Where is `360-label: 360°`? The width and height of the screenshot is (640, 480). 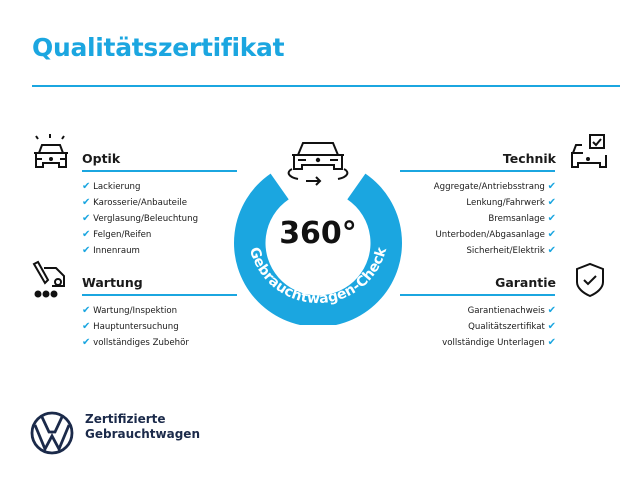 360-label: 360° is located at coordinates (318, 233).